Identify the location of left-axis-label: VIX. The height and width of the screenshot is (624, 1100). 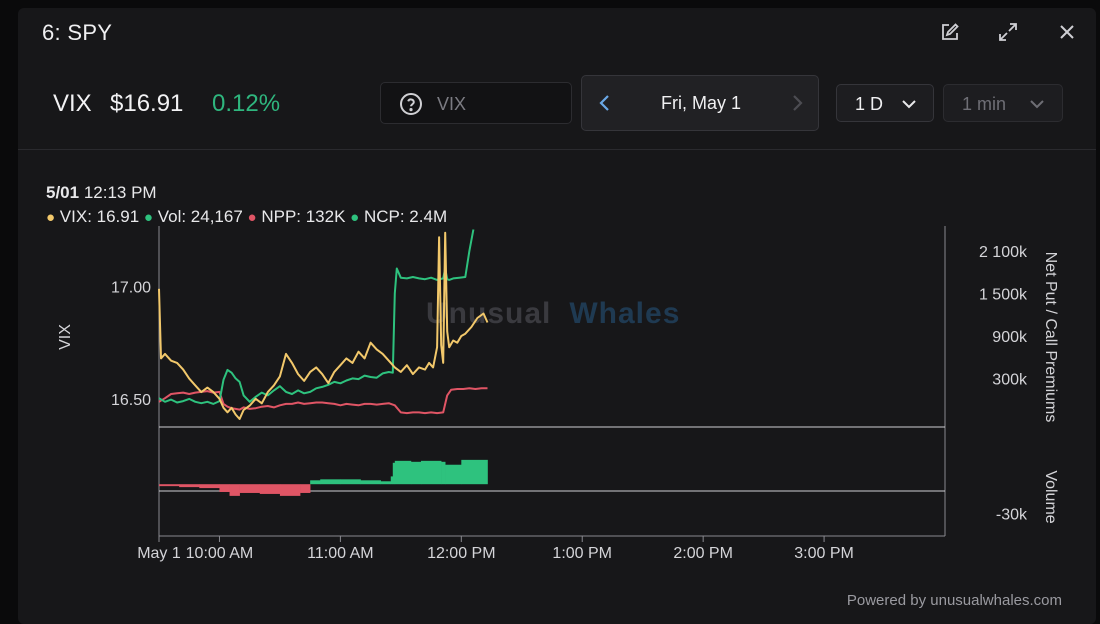
(65, 337).